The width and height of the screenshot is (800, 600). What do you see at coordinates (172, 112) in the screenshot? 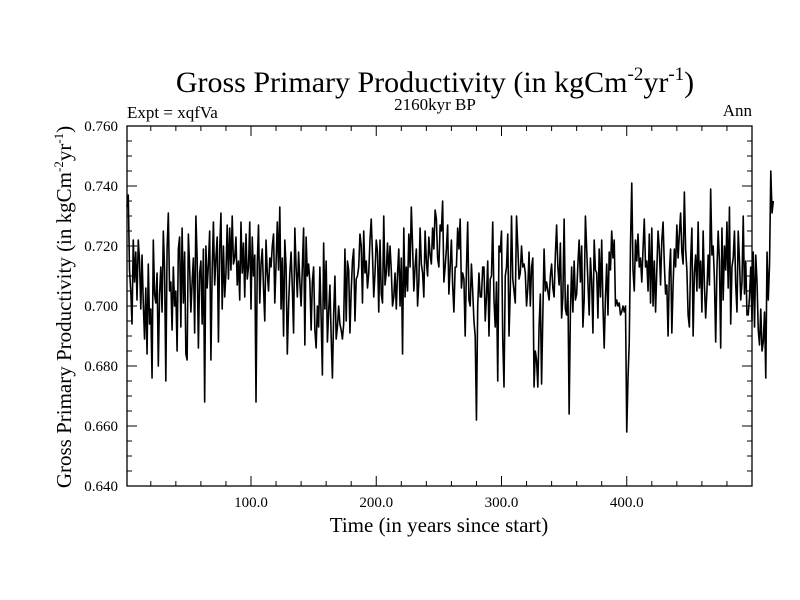
I see `experiment-label: Expt = xqfVa` at bounding box center [172, 112].